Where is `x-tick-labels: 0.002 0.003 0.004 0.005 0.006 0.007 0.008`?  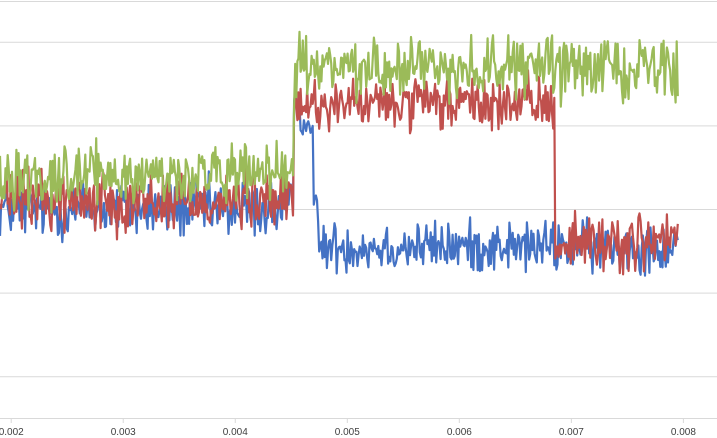 x-tick-labels: 0.002 0.003 0.004 0.005 0.006 0.007 0.008 is located at coordinates (348, 432).